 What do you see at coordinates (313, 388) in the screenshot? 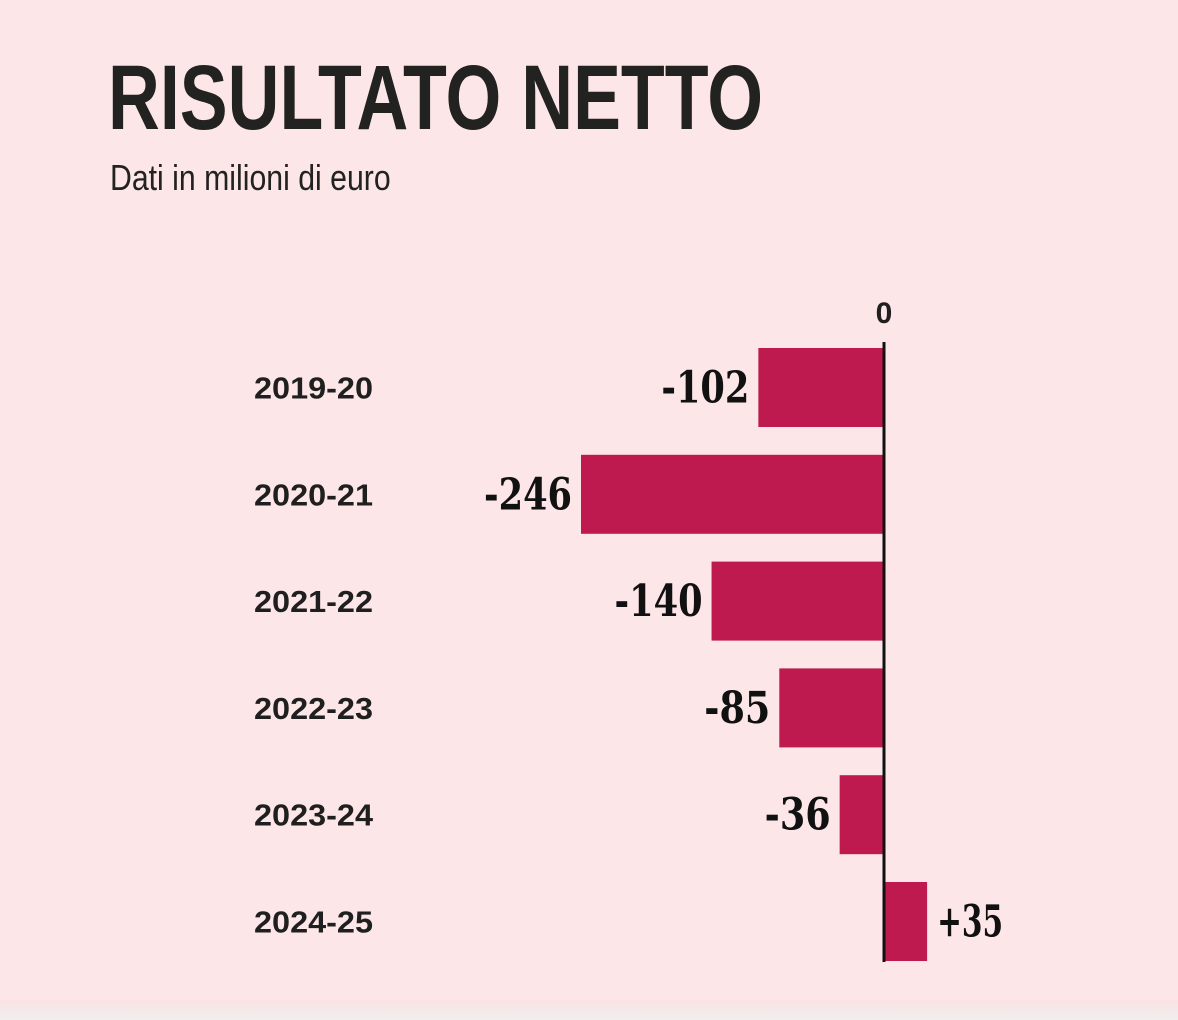
I see `category-label: 2019-20` at bounding box center [313, 388].